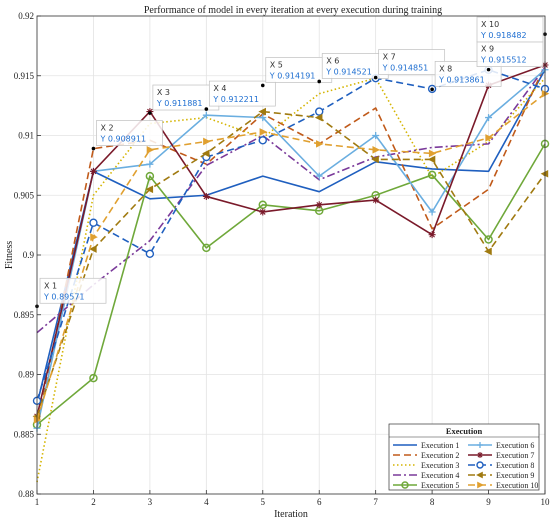 The height and width of the screenshot is (522, 550). What do you see at coordinates (26, 494) in the screenshot?
I see `y-tick-label: 0.88` at bounding box center [26, 494].